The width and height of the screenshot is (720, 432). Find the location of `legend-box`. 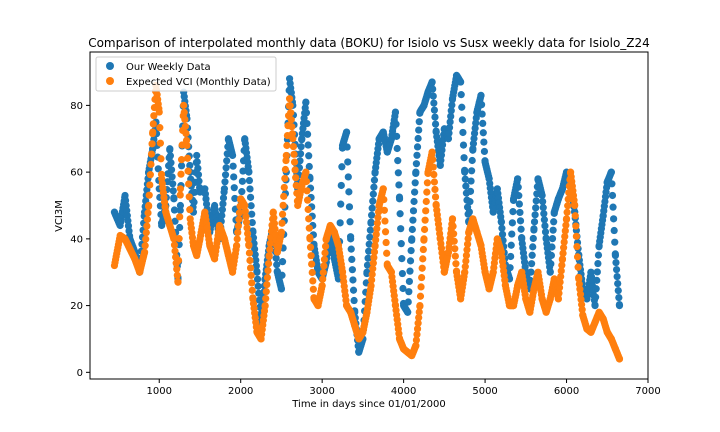

legend-box is located at coordinates (186, 74).